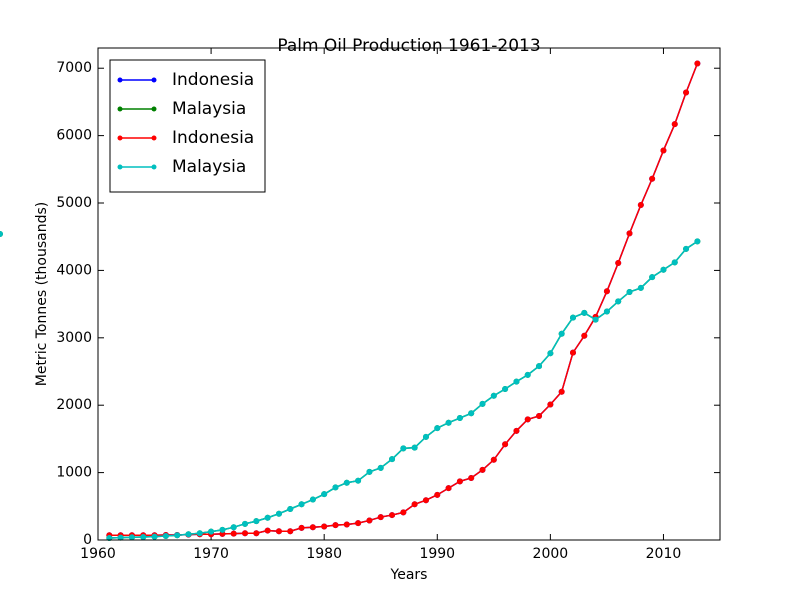 This screenshot has width=800, height=600. I want to click on x-axis-label: Years, so click(409, 575).